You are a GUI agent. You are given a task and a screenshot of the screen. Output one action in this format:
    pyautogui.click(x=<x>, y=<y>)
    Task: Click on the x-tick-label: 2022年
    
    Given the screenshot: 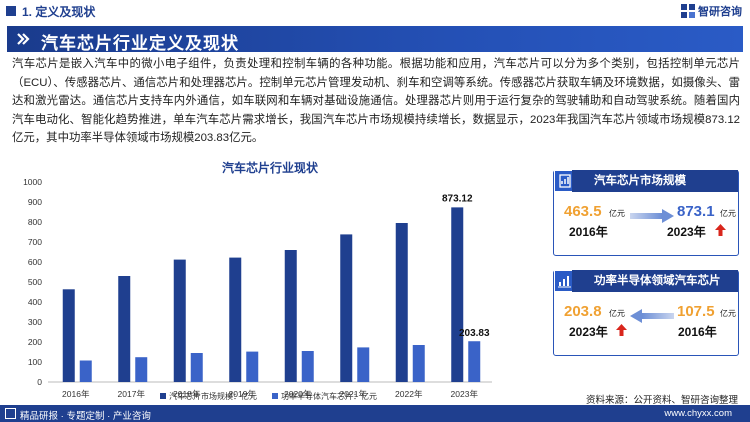 What is the action you would take?
    pyautogui.click(x=409, y=394)
    